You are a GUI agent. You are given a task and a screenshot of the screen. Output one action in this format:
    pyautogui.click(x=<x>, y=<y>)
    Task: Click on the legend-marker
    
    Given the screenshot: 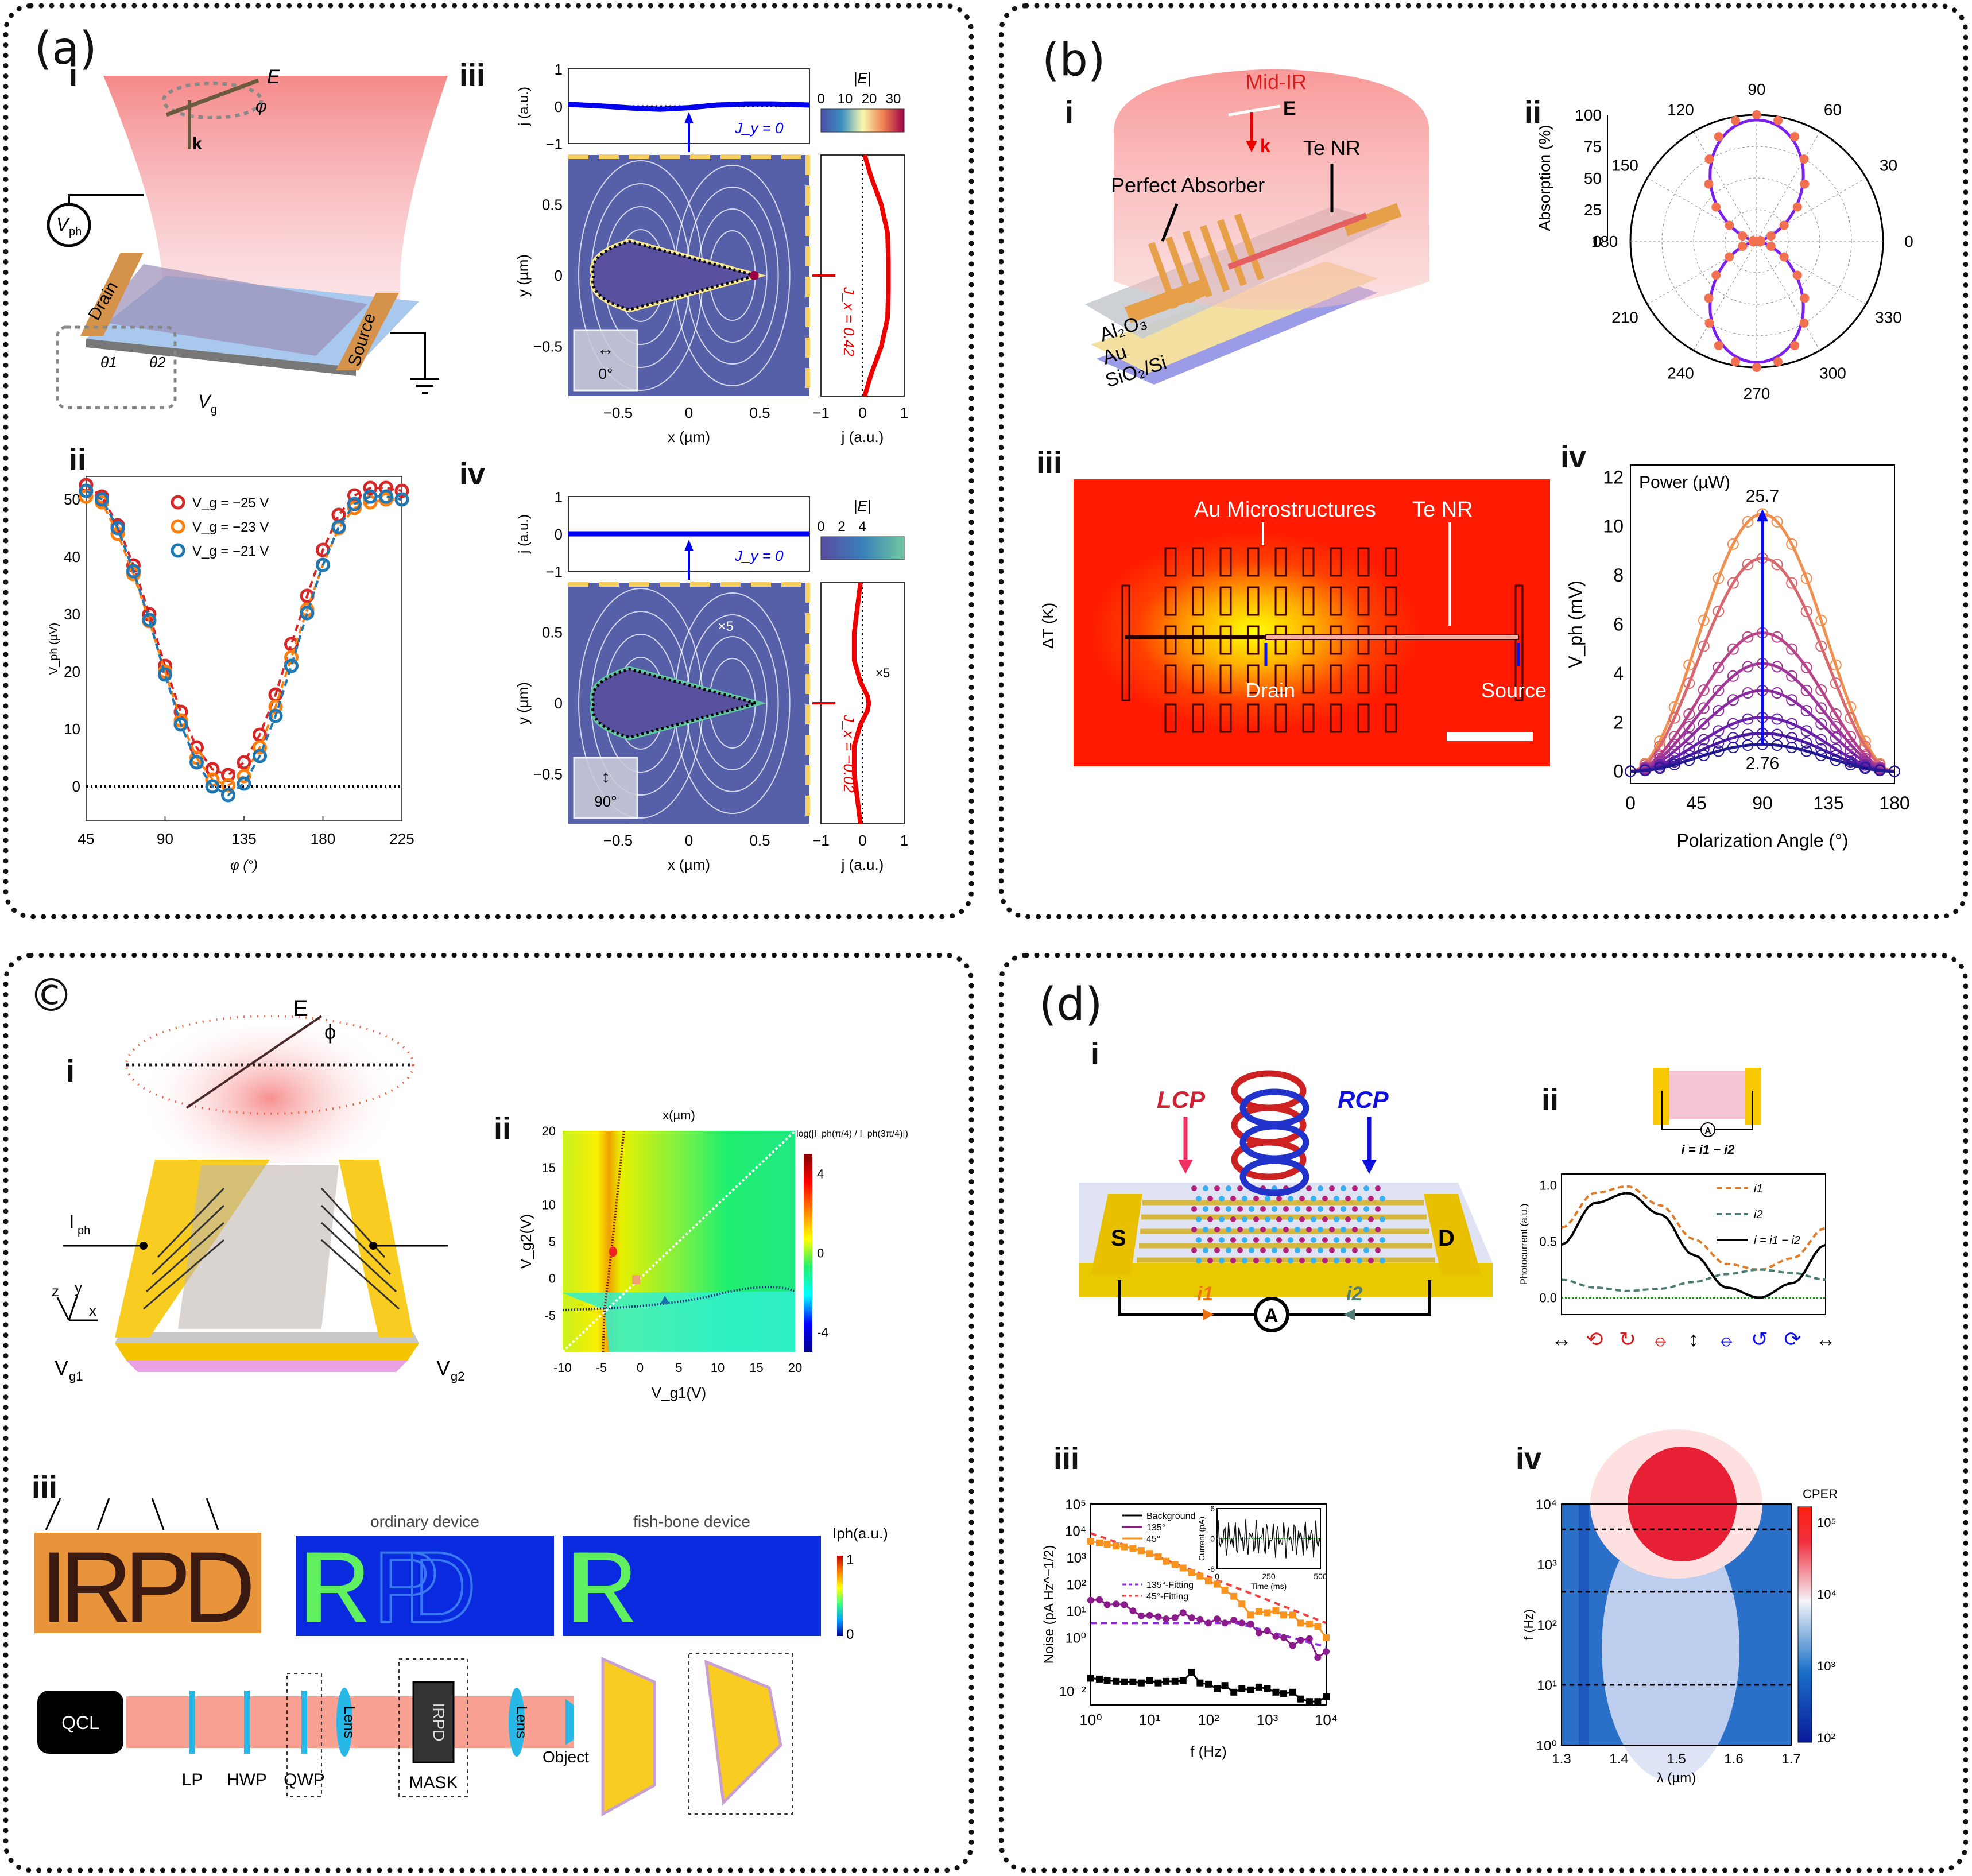 What is the action you would take?
    pyautogui.click(x=178, y=526)
    